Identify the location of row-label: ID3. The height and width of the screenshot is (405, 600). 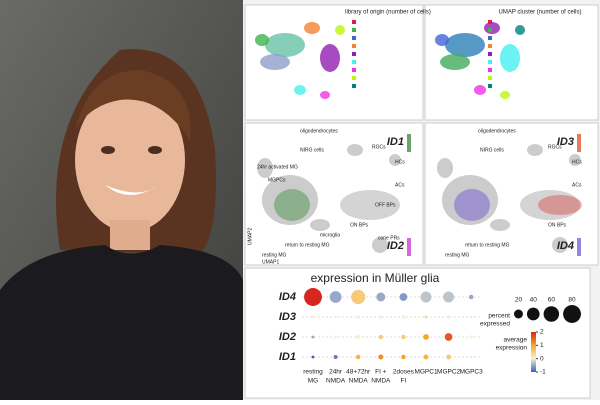
(287, 317).